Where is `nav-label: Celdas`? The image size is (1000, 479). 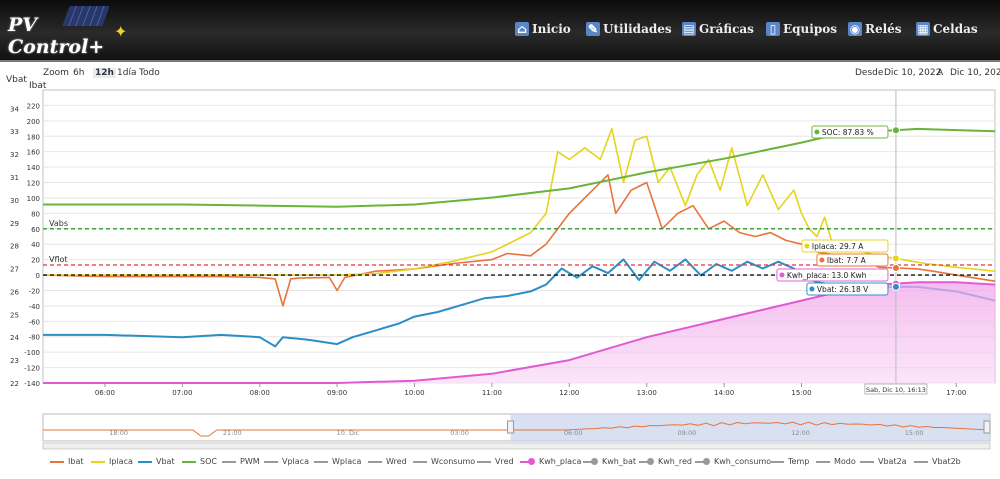
nav-label: Celdas is located at coordinates (955, 29).